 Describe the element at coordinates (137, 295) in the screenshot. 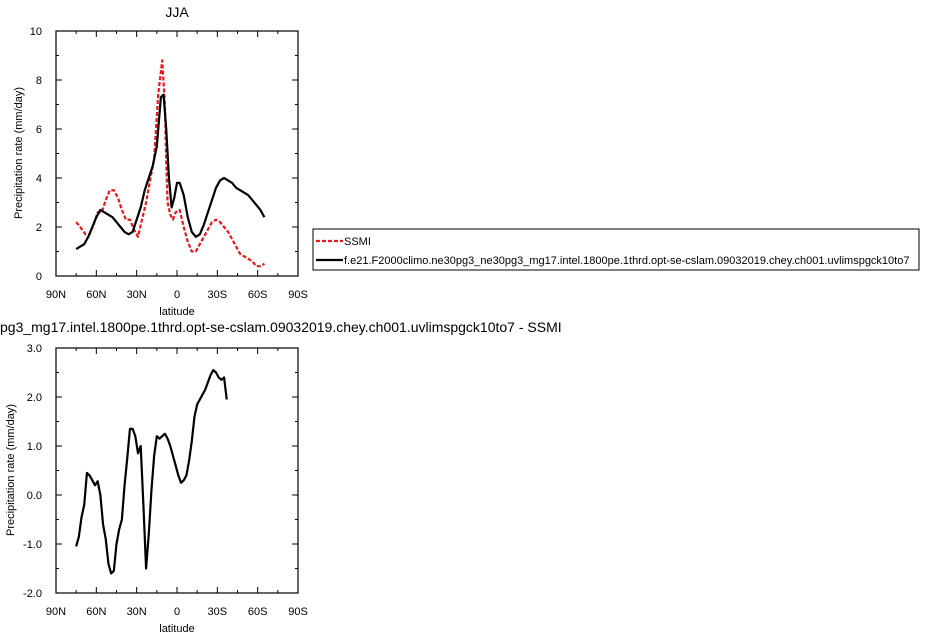

I see `top-x-tick-label: 30N` at that location.